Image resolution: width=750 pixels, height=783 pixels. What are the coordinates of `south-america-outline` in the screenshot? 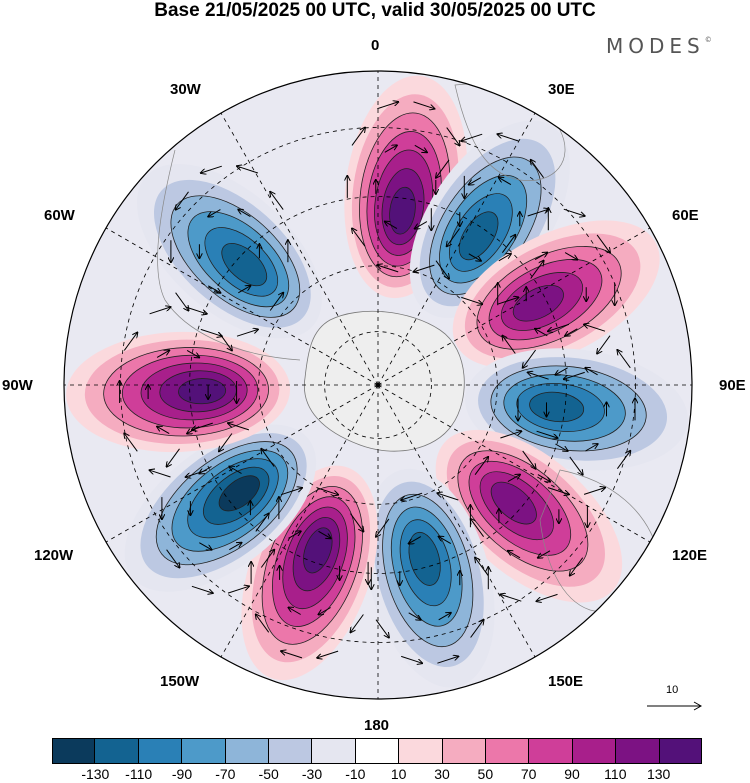 It's located at (229, 255).